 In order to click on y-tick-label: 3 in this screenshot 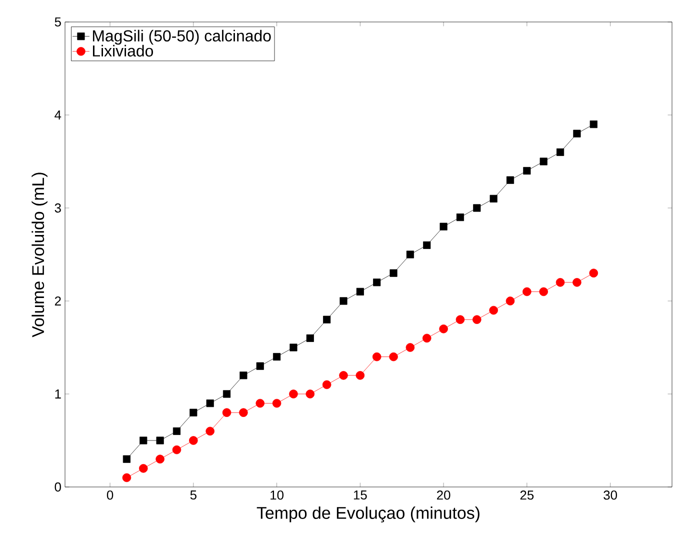, I will do `click(57, 208)`.